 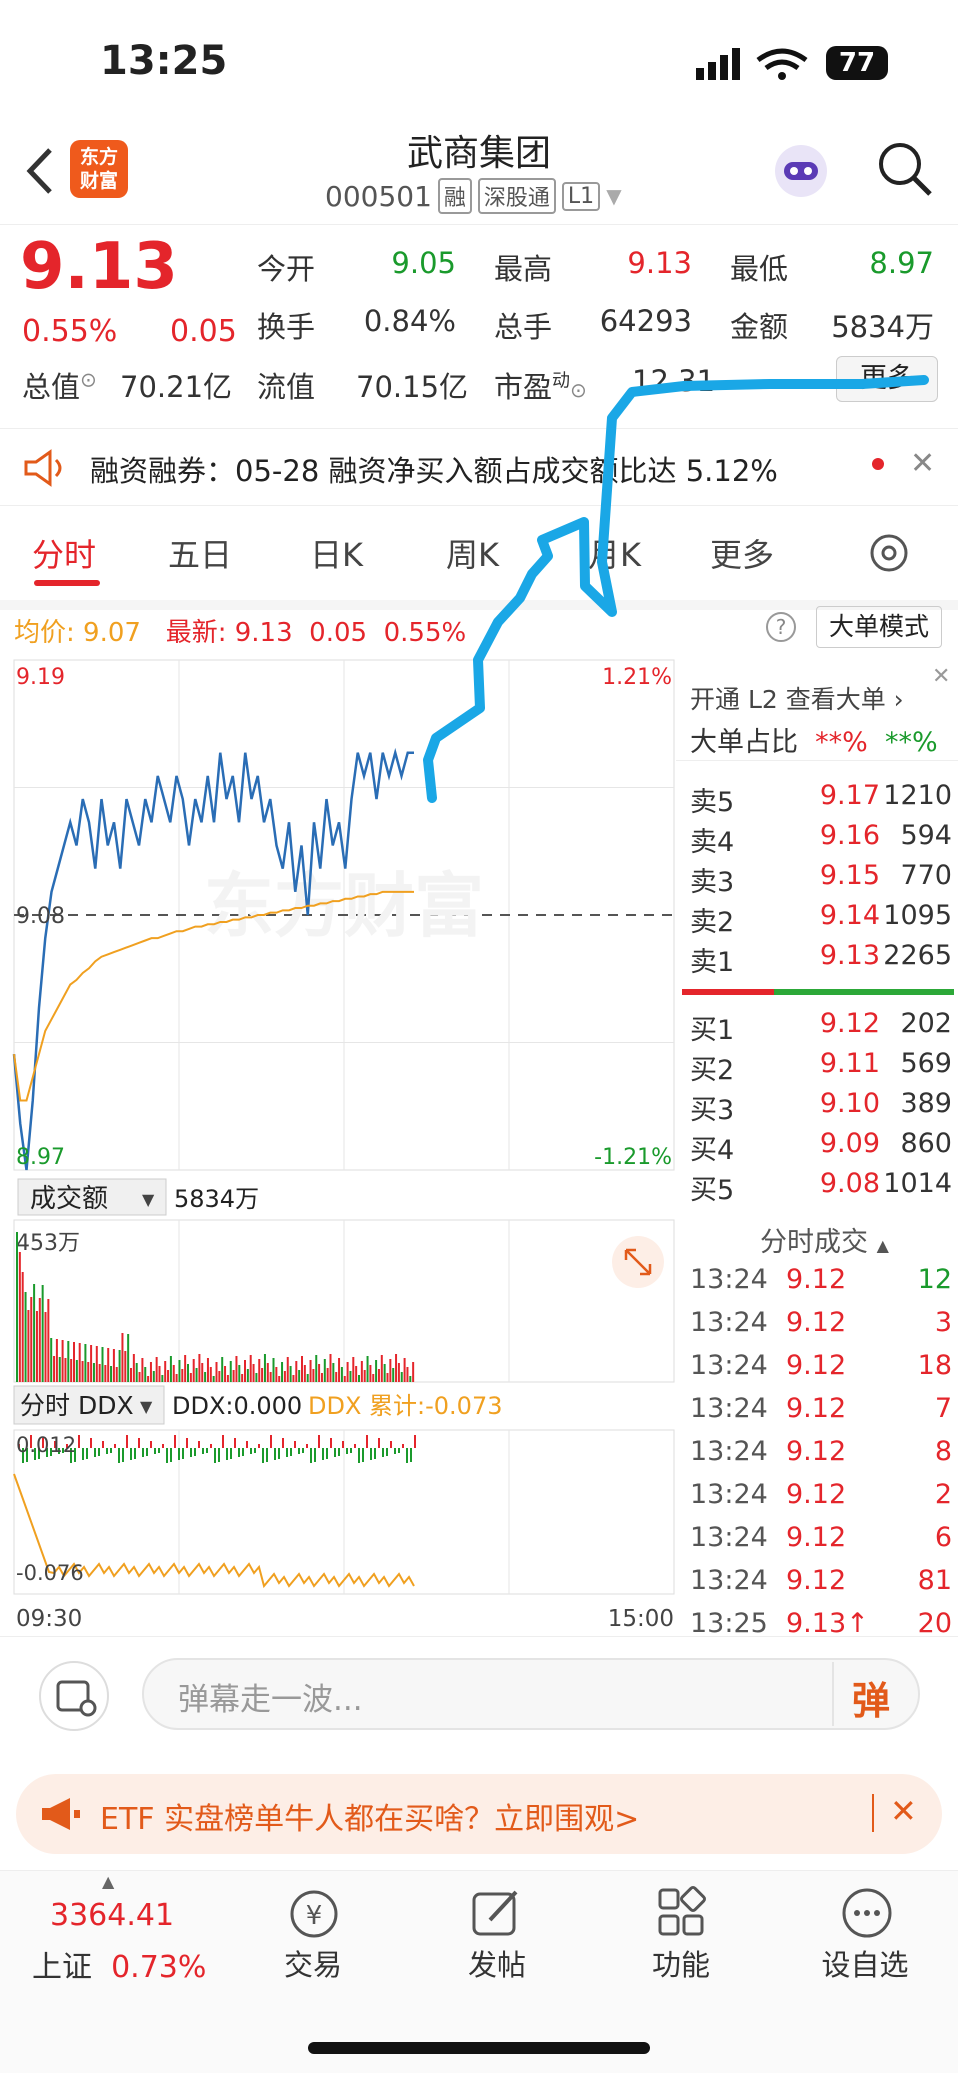 What do you see at coordinates (479, 467) in the screenshot?
I see `notice-bar` at bounding box center [479, 467].